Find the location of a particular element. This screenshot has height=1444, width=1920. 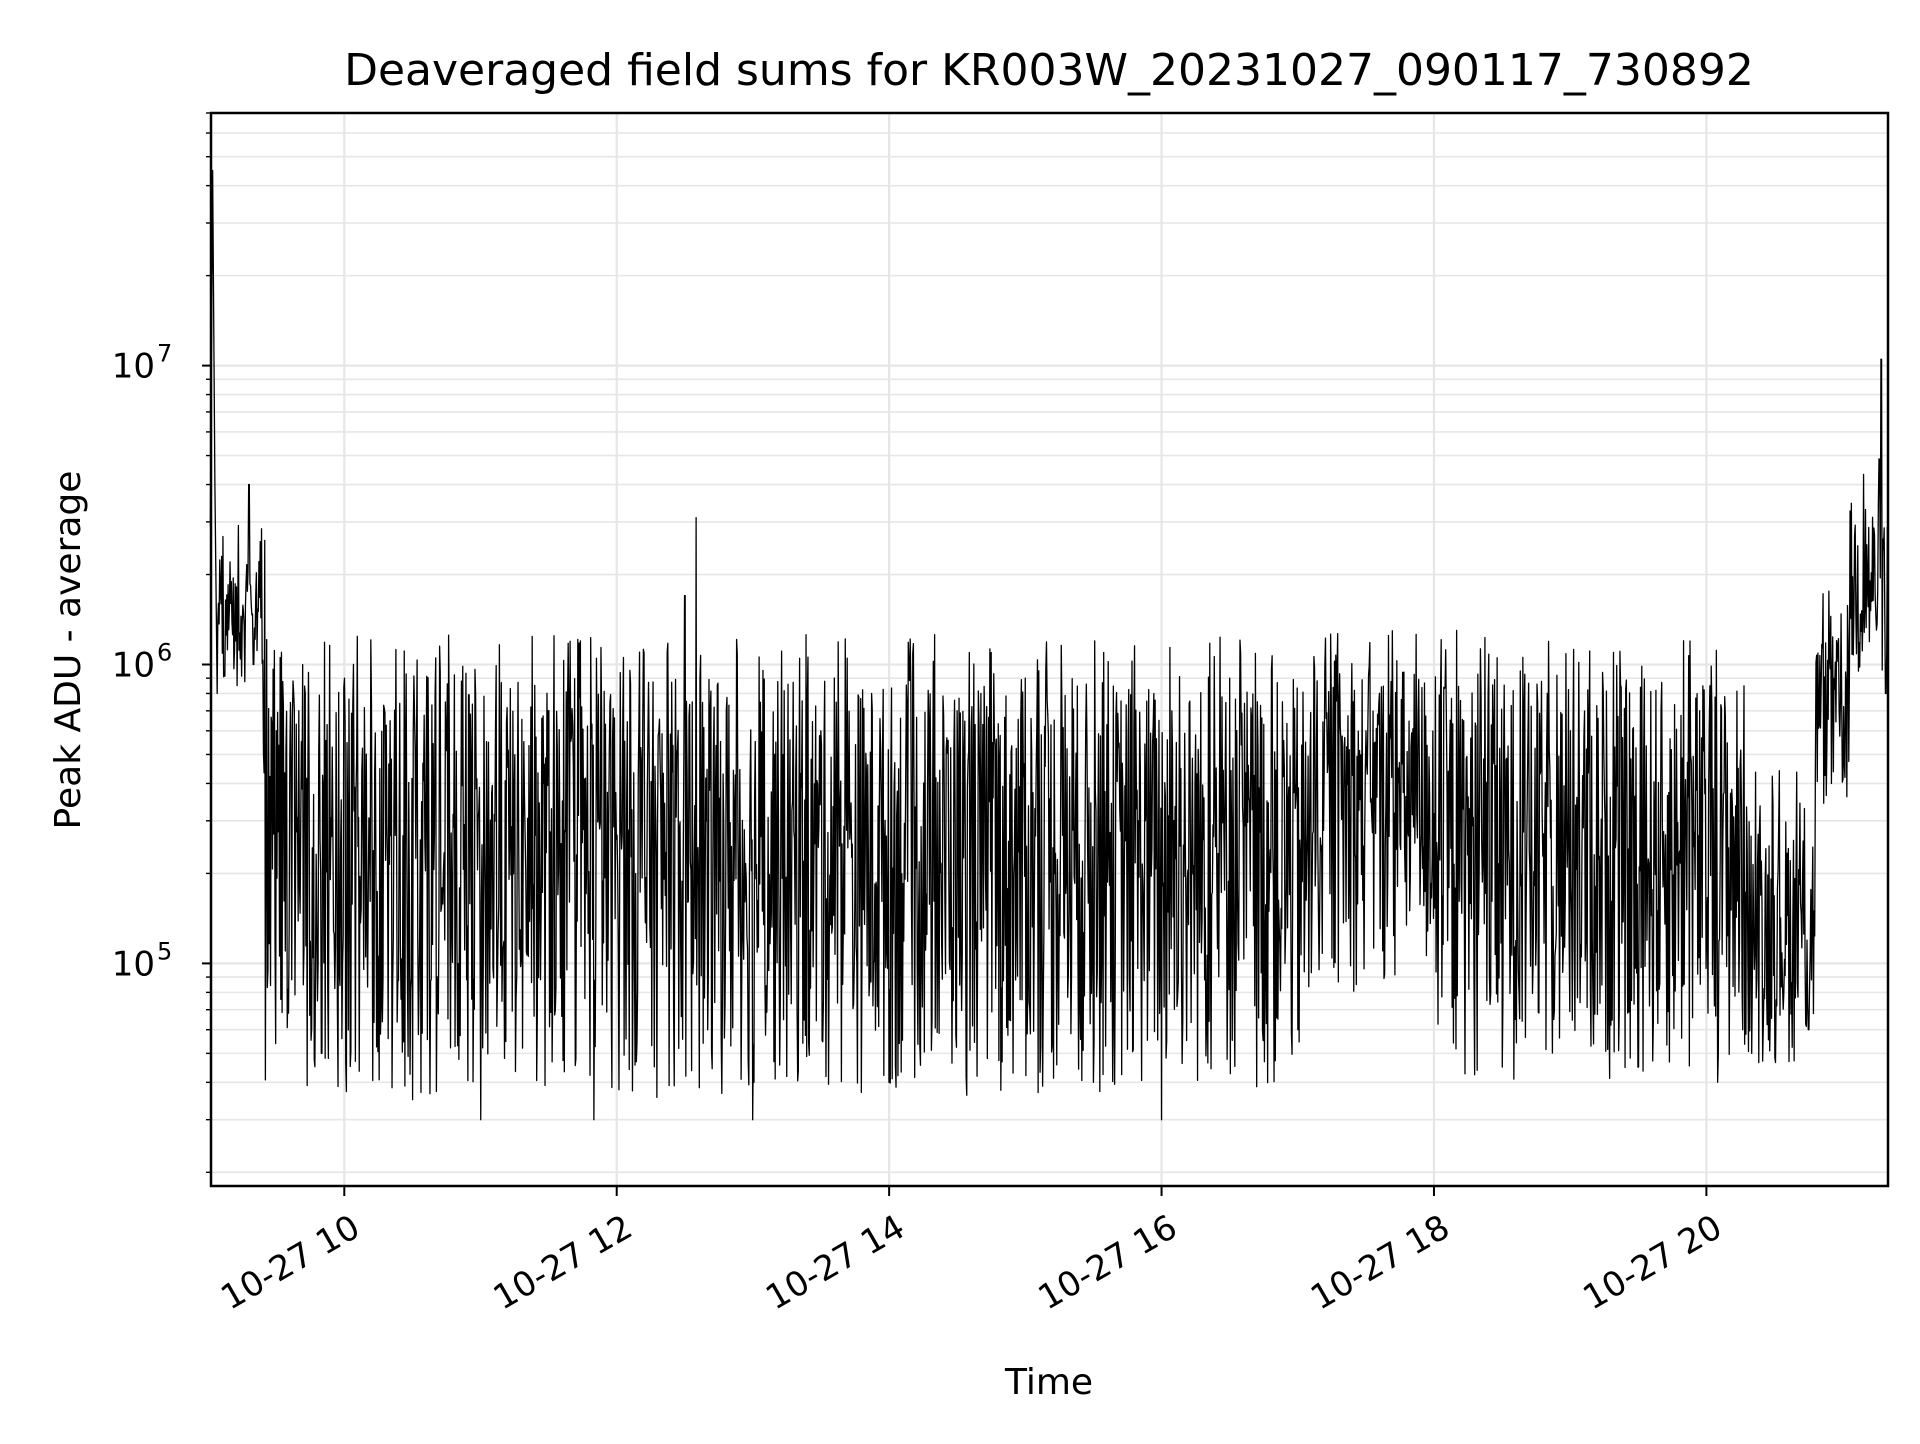

y-tick-exponent: 6 is located at coordinates (164, 653).